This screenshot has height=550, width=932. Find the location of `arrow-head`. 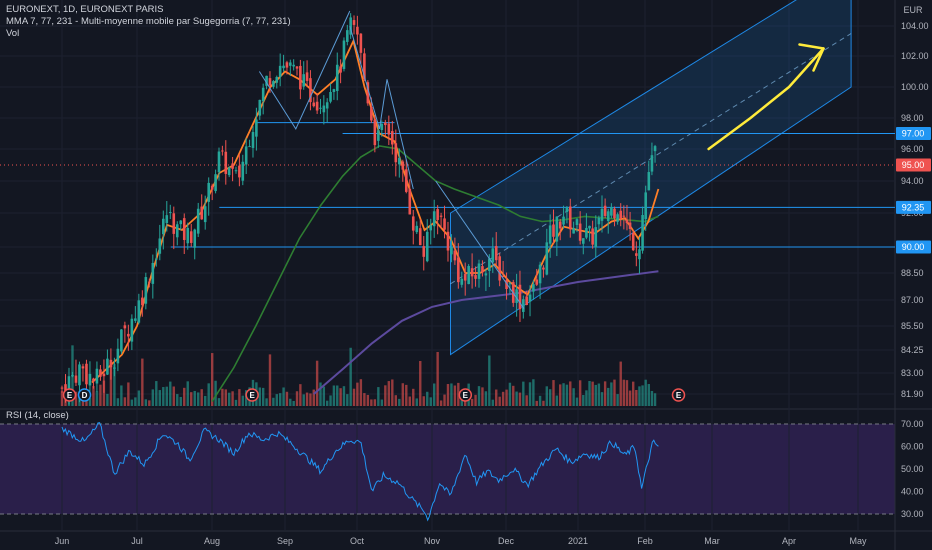

arrow-head is located at coordinates (811, 57).